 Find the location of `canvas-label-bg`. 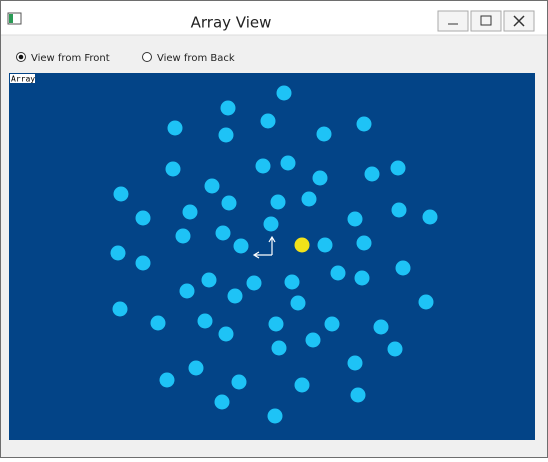

canvas-label-bg is located at coordinates (22, 78).